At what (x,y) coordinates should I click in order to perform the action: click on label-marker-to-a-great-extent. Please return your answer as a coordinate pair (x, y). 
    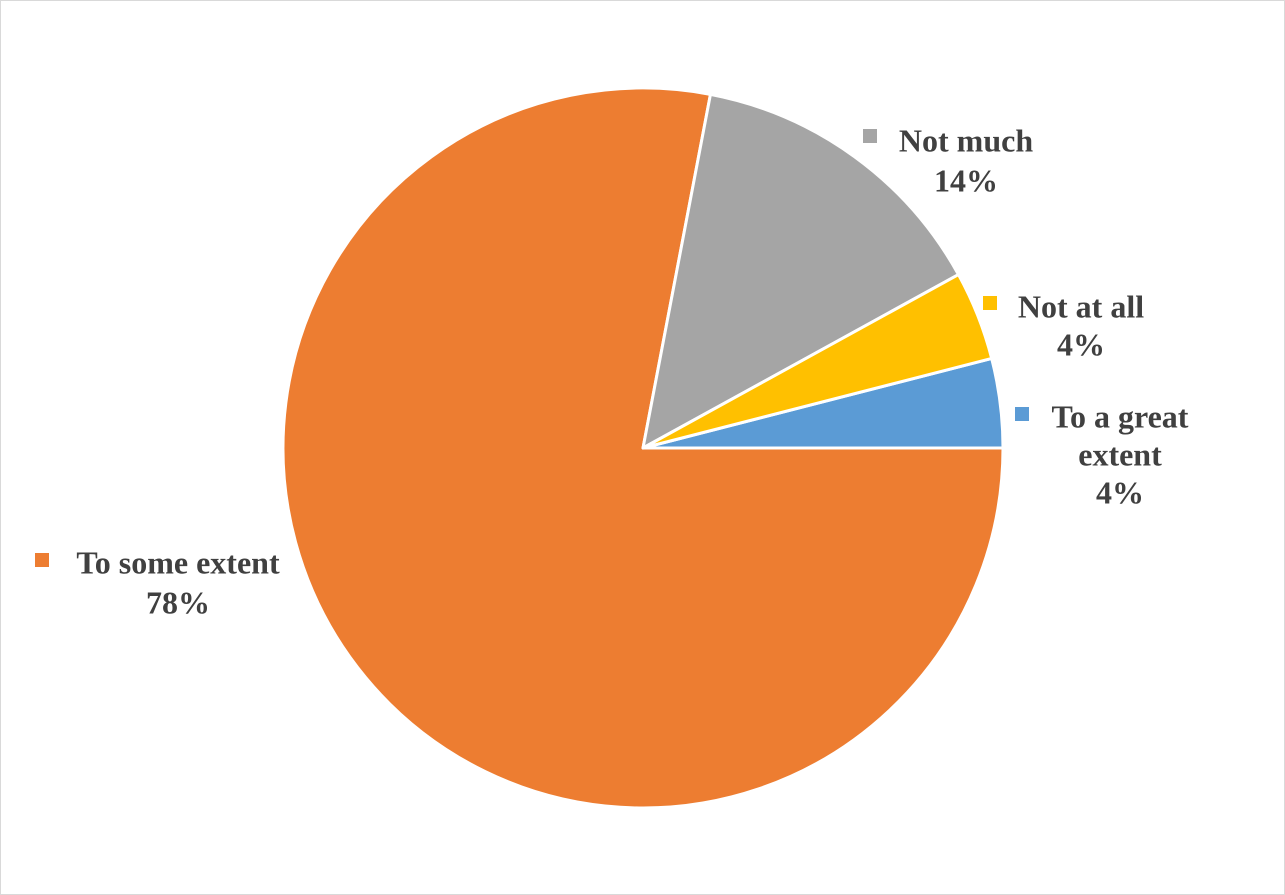
    Looking at the image, I should click on (1022, 414).